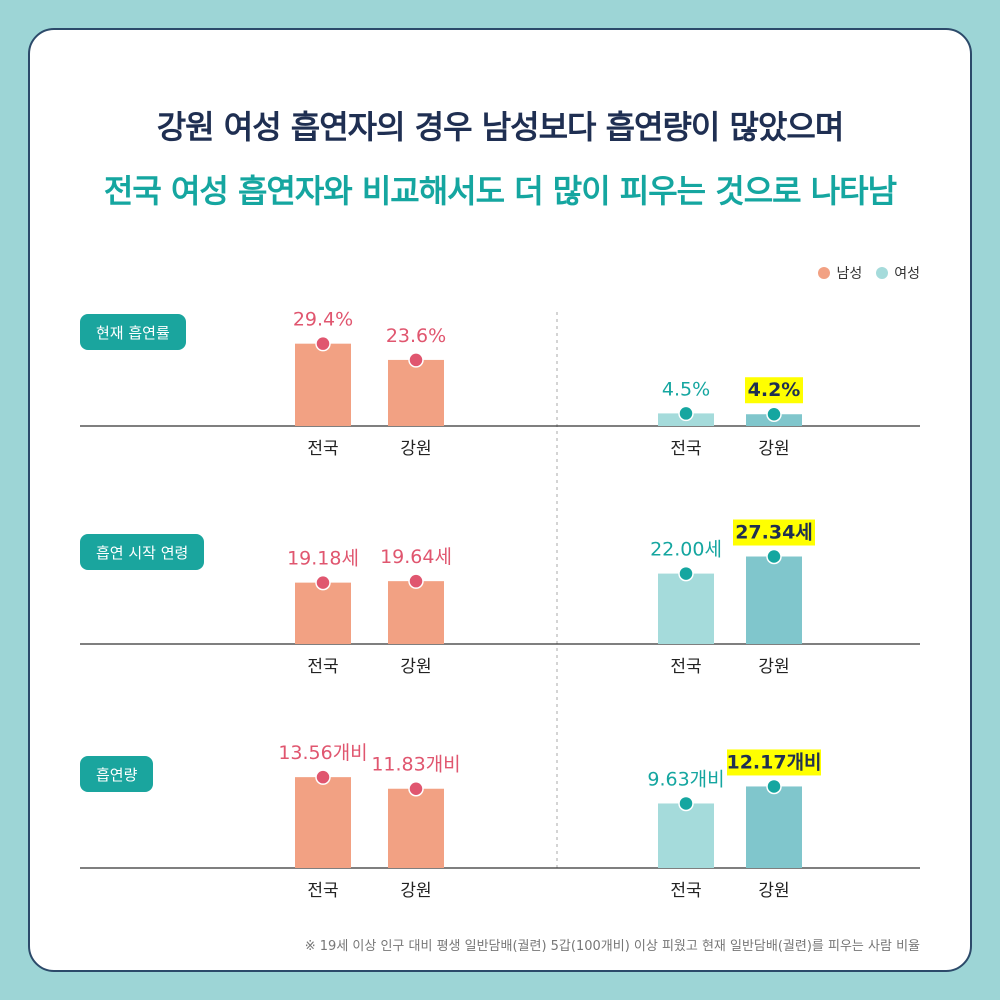 The width and height of the screenshot is (1000, 1000). What do you see at coordinates (322, 753) in the screenshot?
I see `data-label: 13.56개비` at bounding box center [322, 753].